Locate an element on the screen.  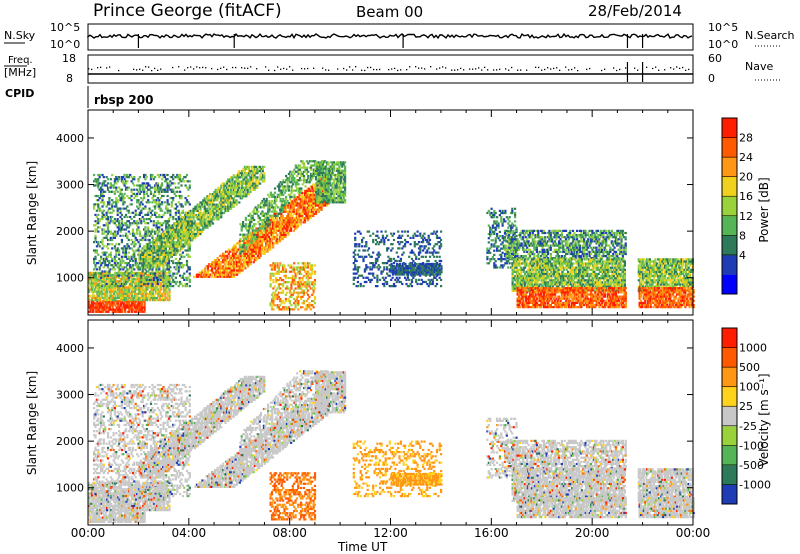
freq-label-2: [MHz] is located at coordinates (20, 72).